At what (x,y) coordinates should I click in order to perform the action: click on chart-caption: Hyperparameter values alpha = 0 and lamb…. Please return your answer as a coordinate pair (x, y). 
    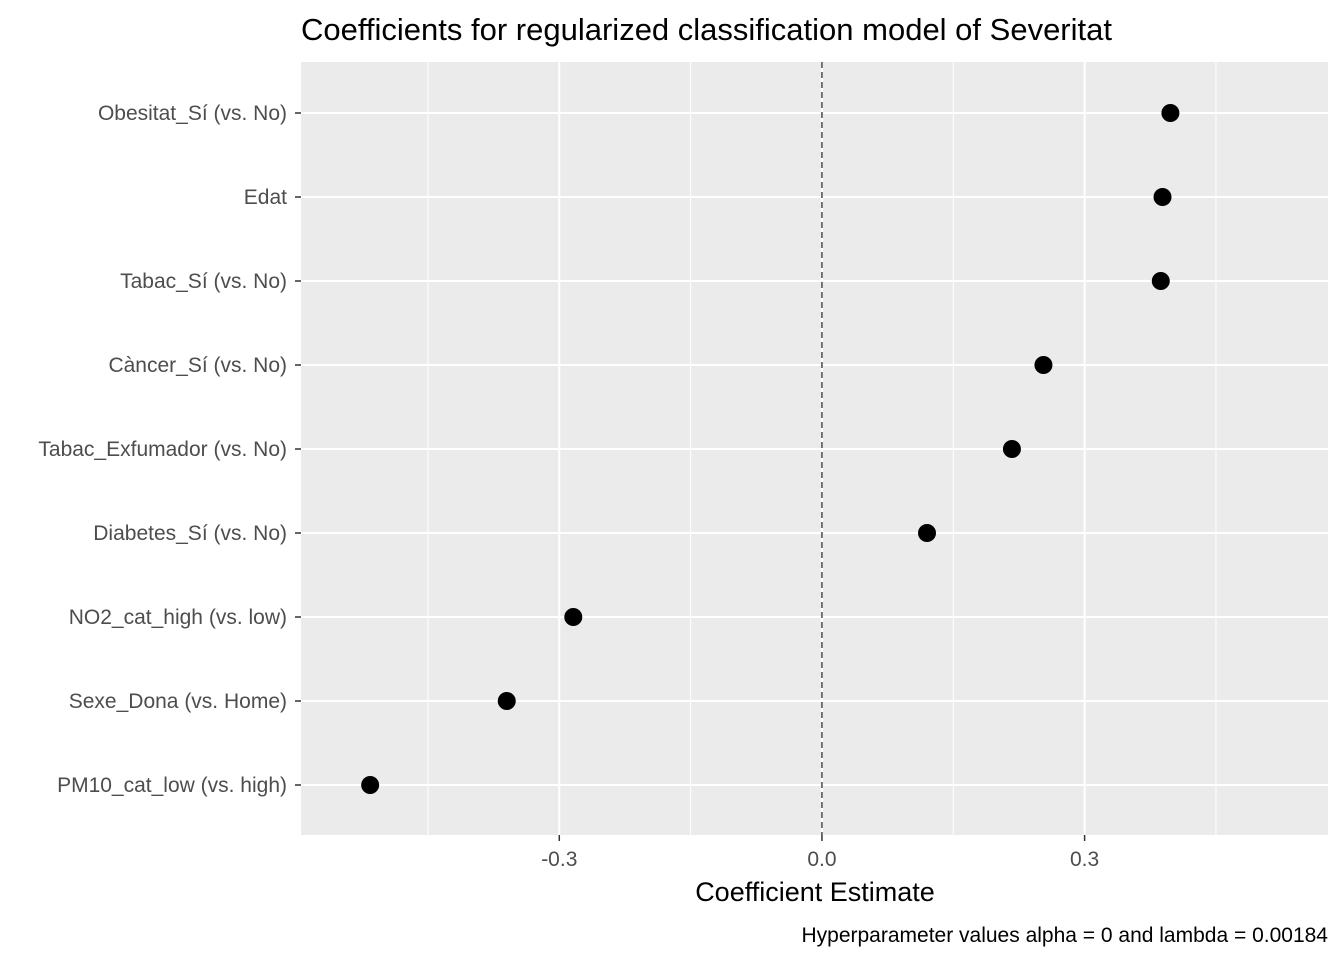
    Looking at the image, I should click on (1064, 935).